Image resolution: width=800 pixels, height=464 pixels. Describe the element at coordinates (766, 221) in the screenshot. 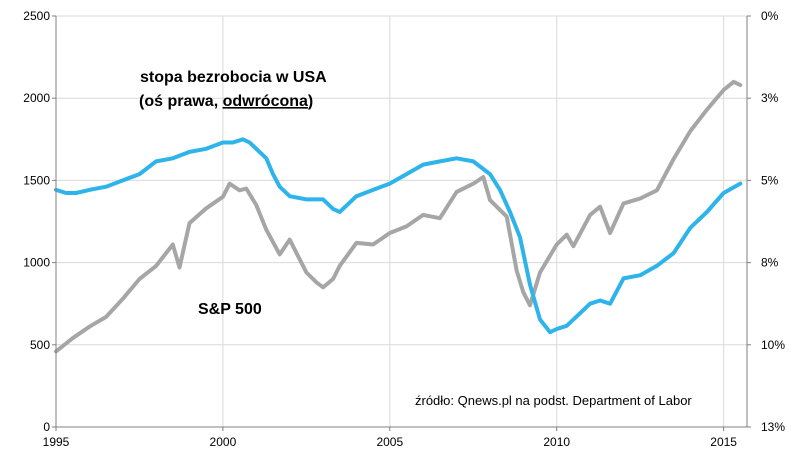

I see `right-axis-ticks: 0% 3% 5% 8% 10% 13%` at that location.